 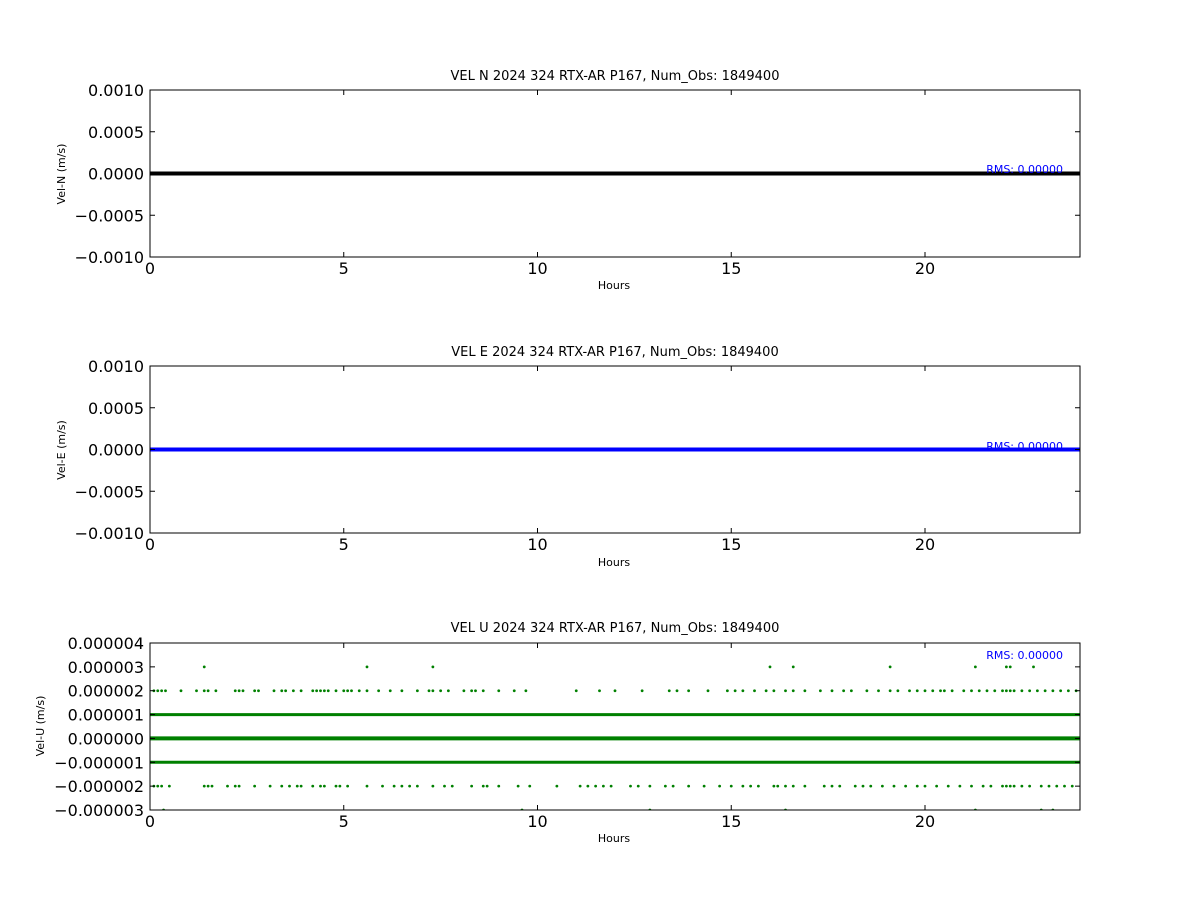 What do you see at coordinates (99, 810) in the screenshot?
I see `y-tick-label: −0.000003` at bounding box center [99, 810].